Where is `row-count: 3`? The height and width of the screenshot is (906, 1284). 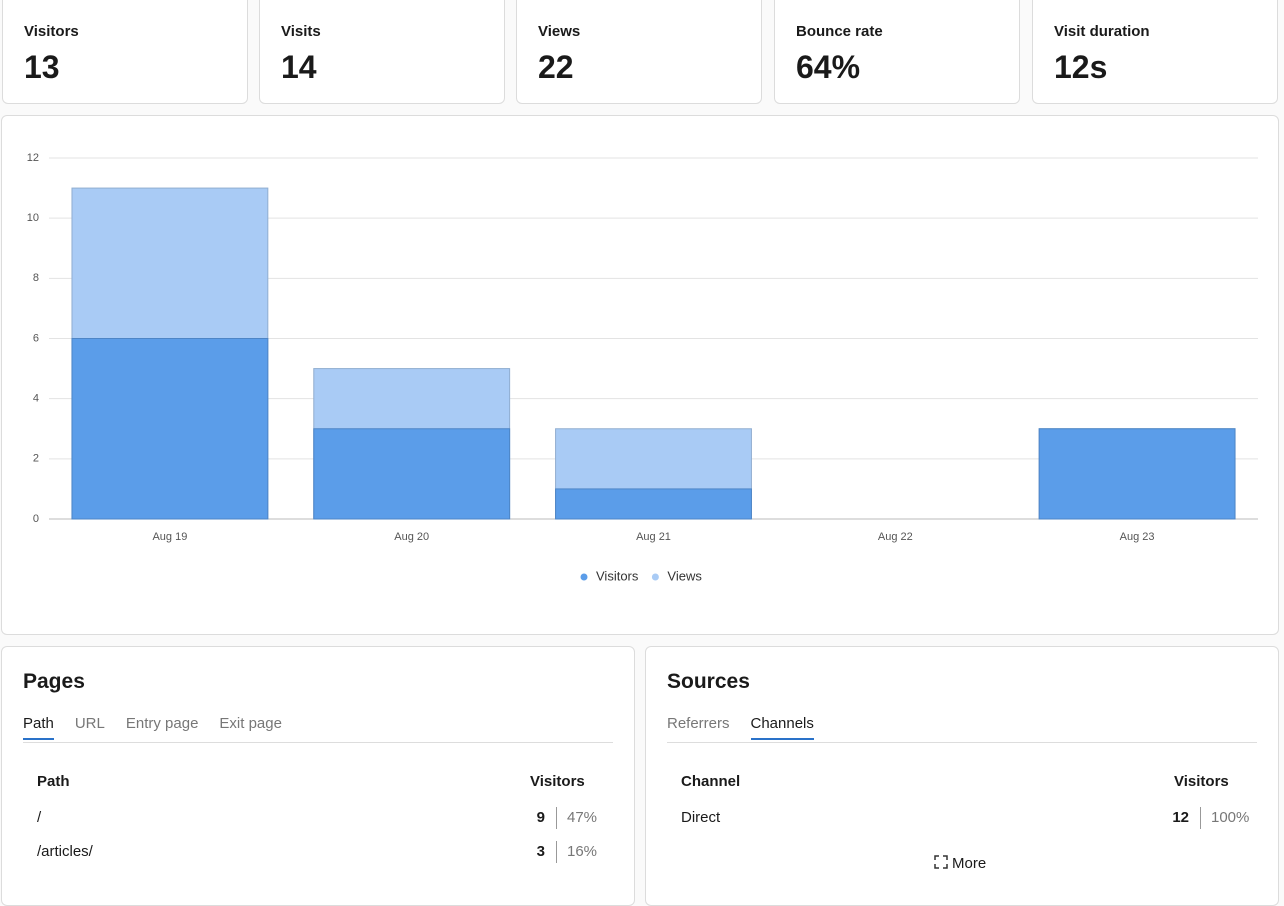 row-count: 3 is located at coordinates (540, 851).